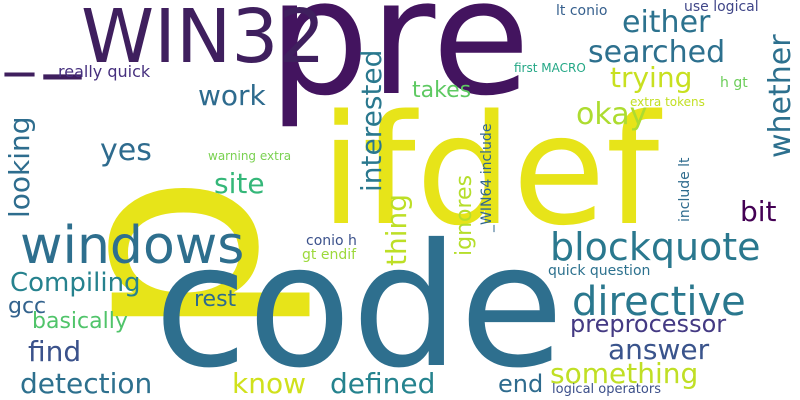 This screenshot has width=800, height=400. What do you see at coordinates (659, 349) in the screenshot?
I see `word-answer: answer` at bounding box center [659, 349].